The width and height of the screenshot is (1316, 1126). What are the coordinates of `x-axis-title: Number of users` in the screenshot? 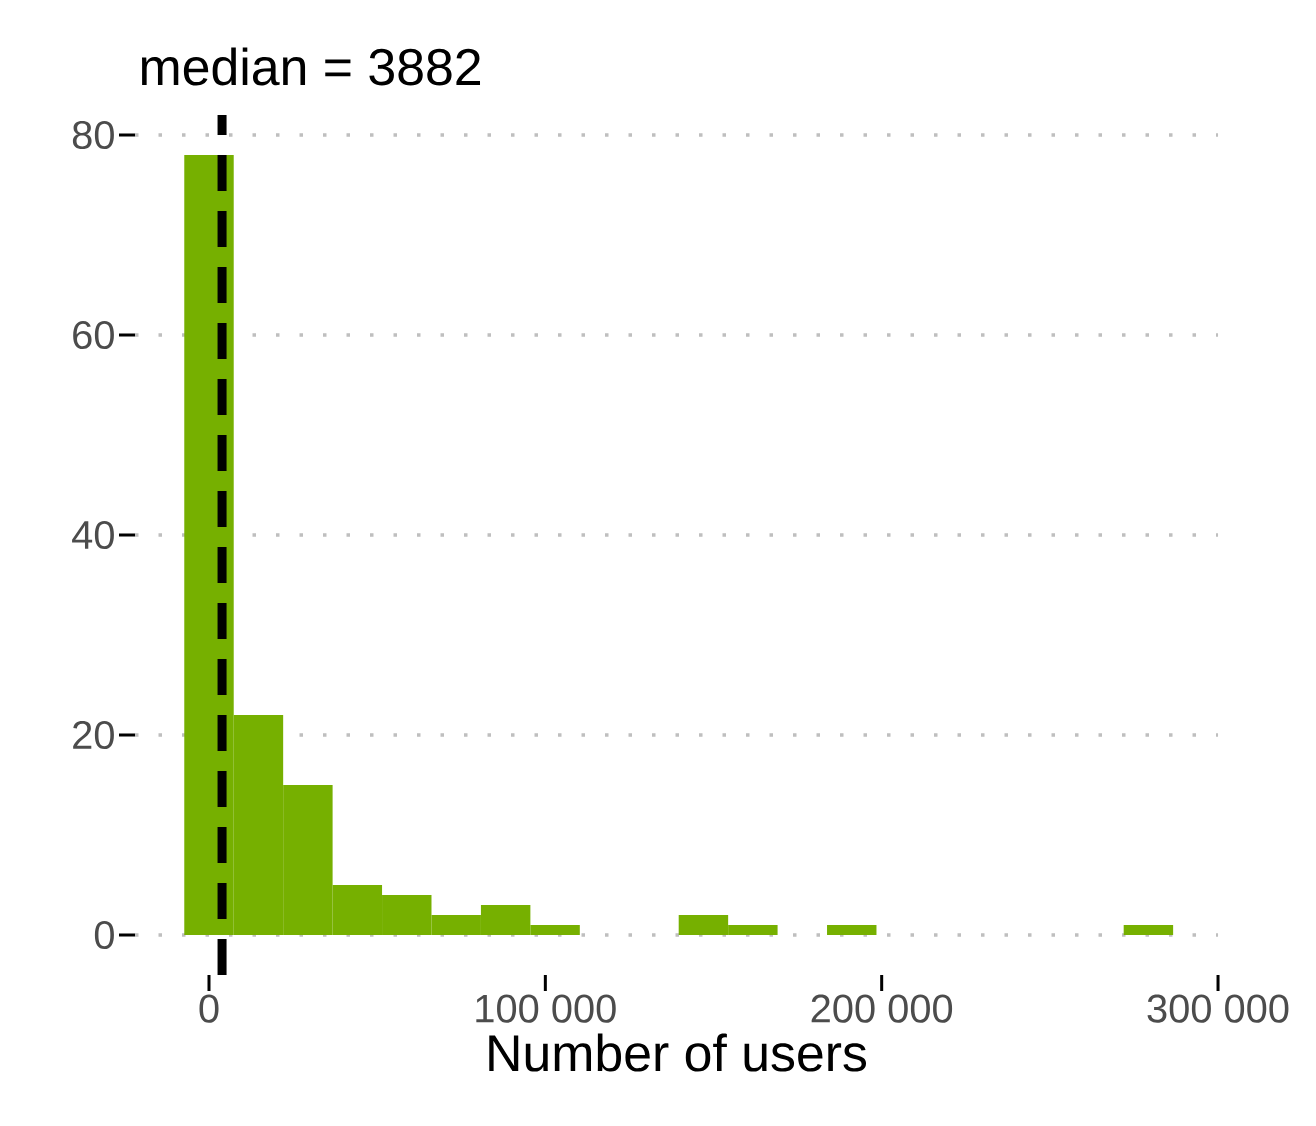 It's located at (678, 1052).